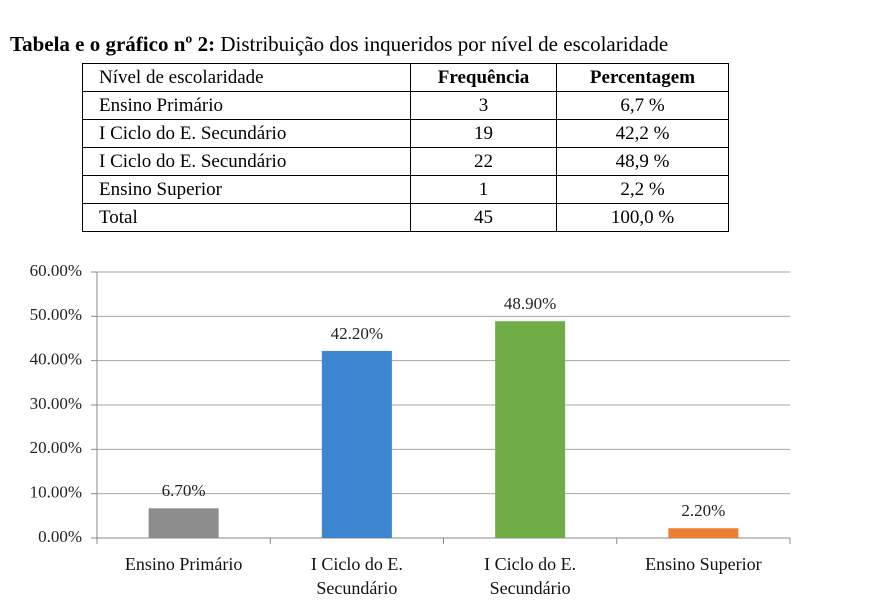 This screenshot has width=888, height=612. I want to click on y-tick-label: 60.00%, so click(56, 270).